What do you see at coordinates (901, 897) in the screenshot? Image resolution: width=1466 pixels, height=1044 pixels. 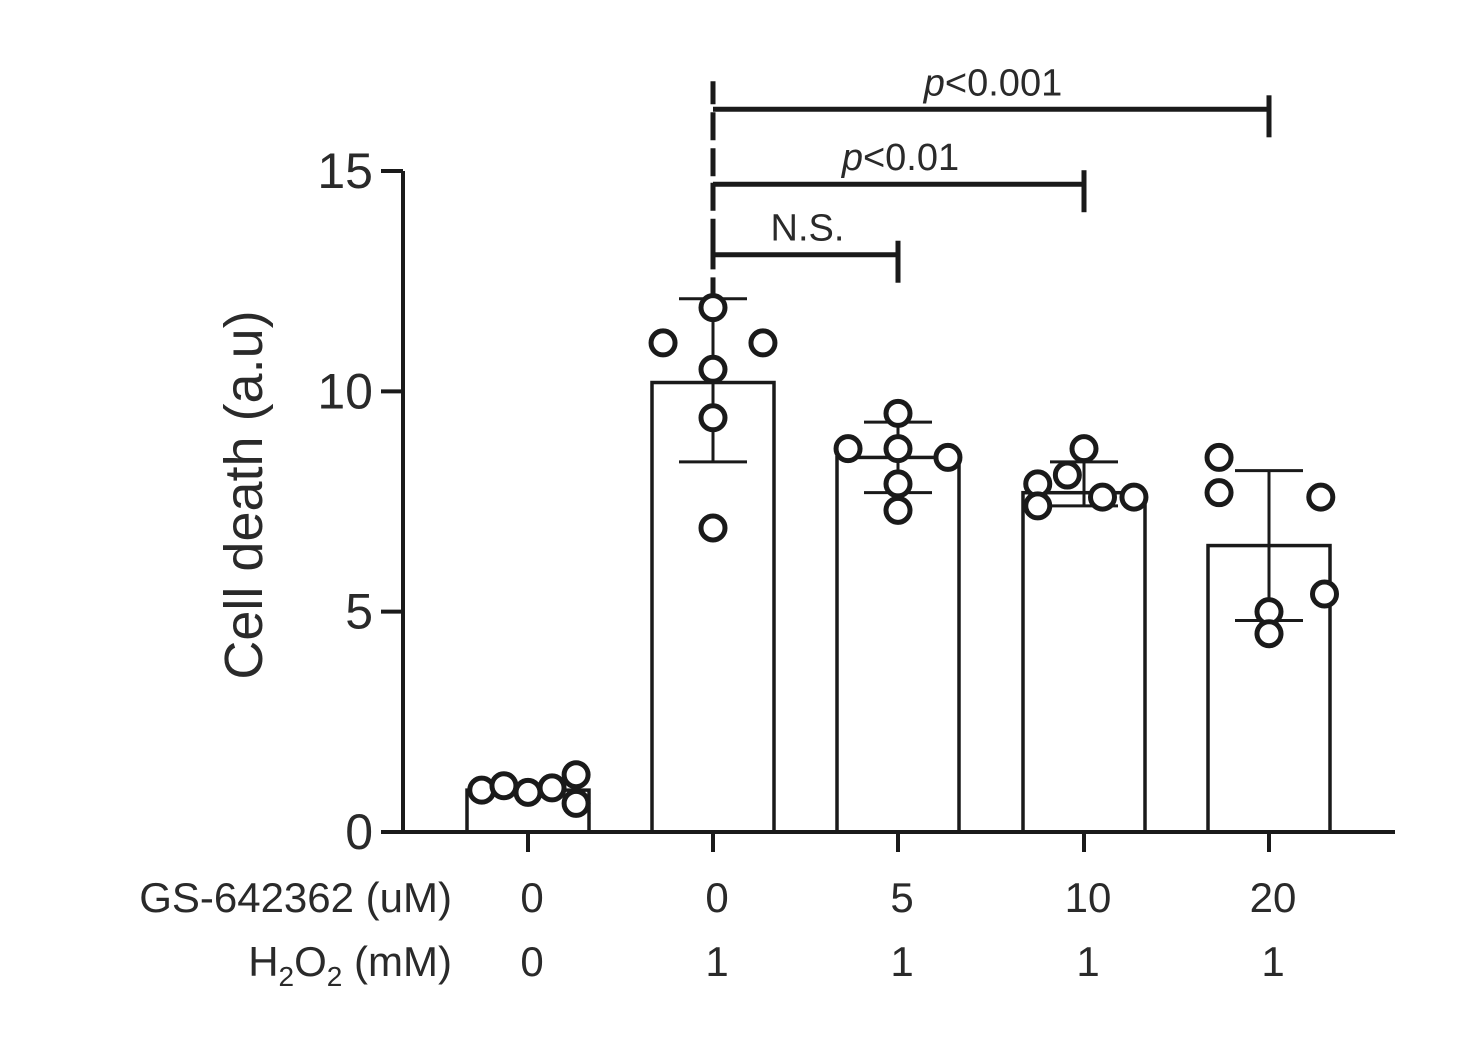 I see `x-tick-label-gs: 5` at bounding box center [901, 897].